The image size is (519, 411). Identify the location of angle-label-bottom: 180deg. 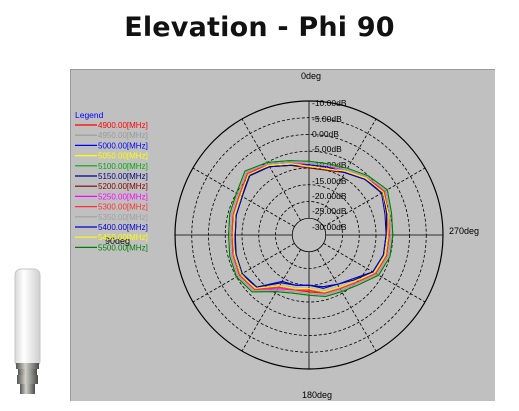
(317, 395).